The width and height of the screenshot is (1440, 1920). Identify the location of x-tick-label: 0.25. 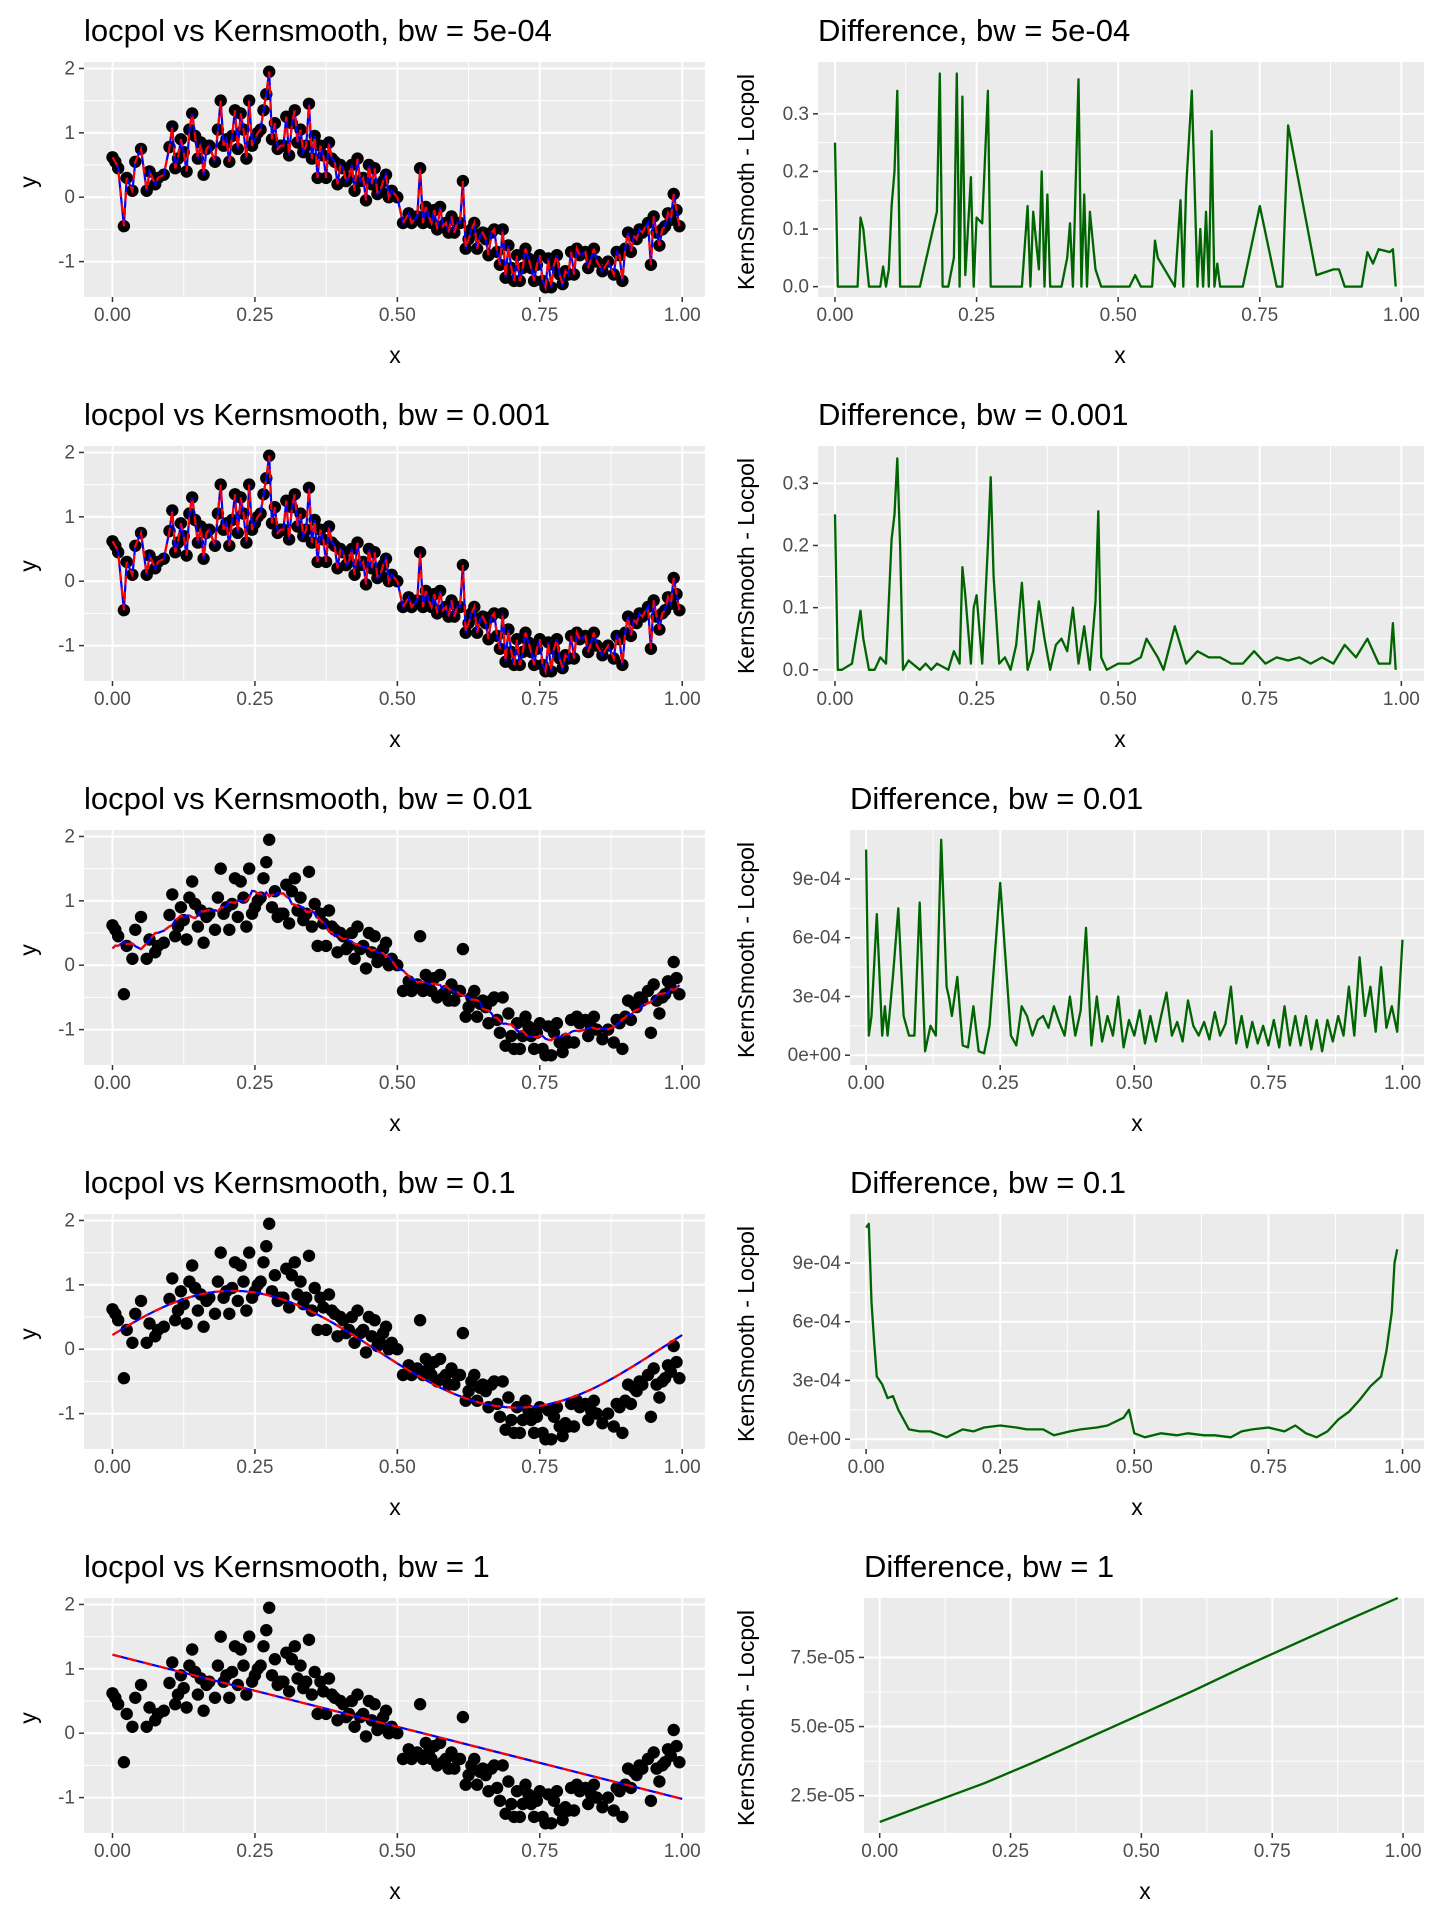
(1010, 1851).